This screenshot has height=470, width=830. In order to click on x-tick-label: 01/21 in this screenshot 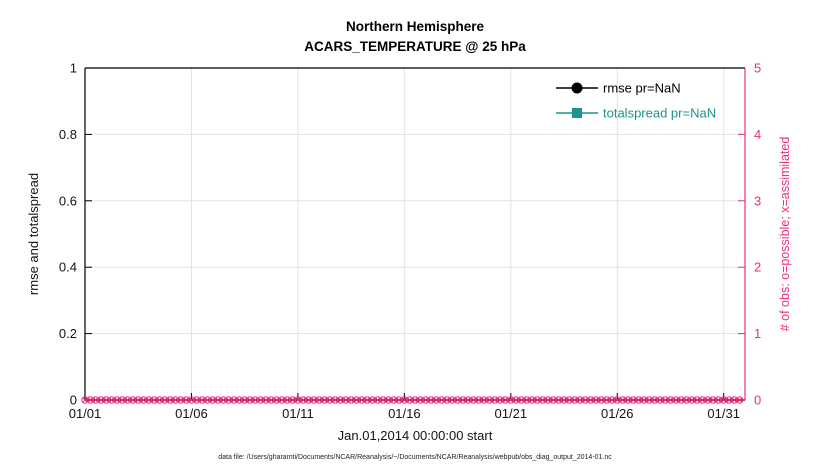, I will do `click(511, 413)`.